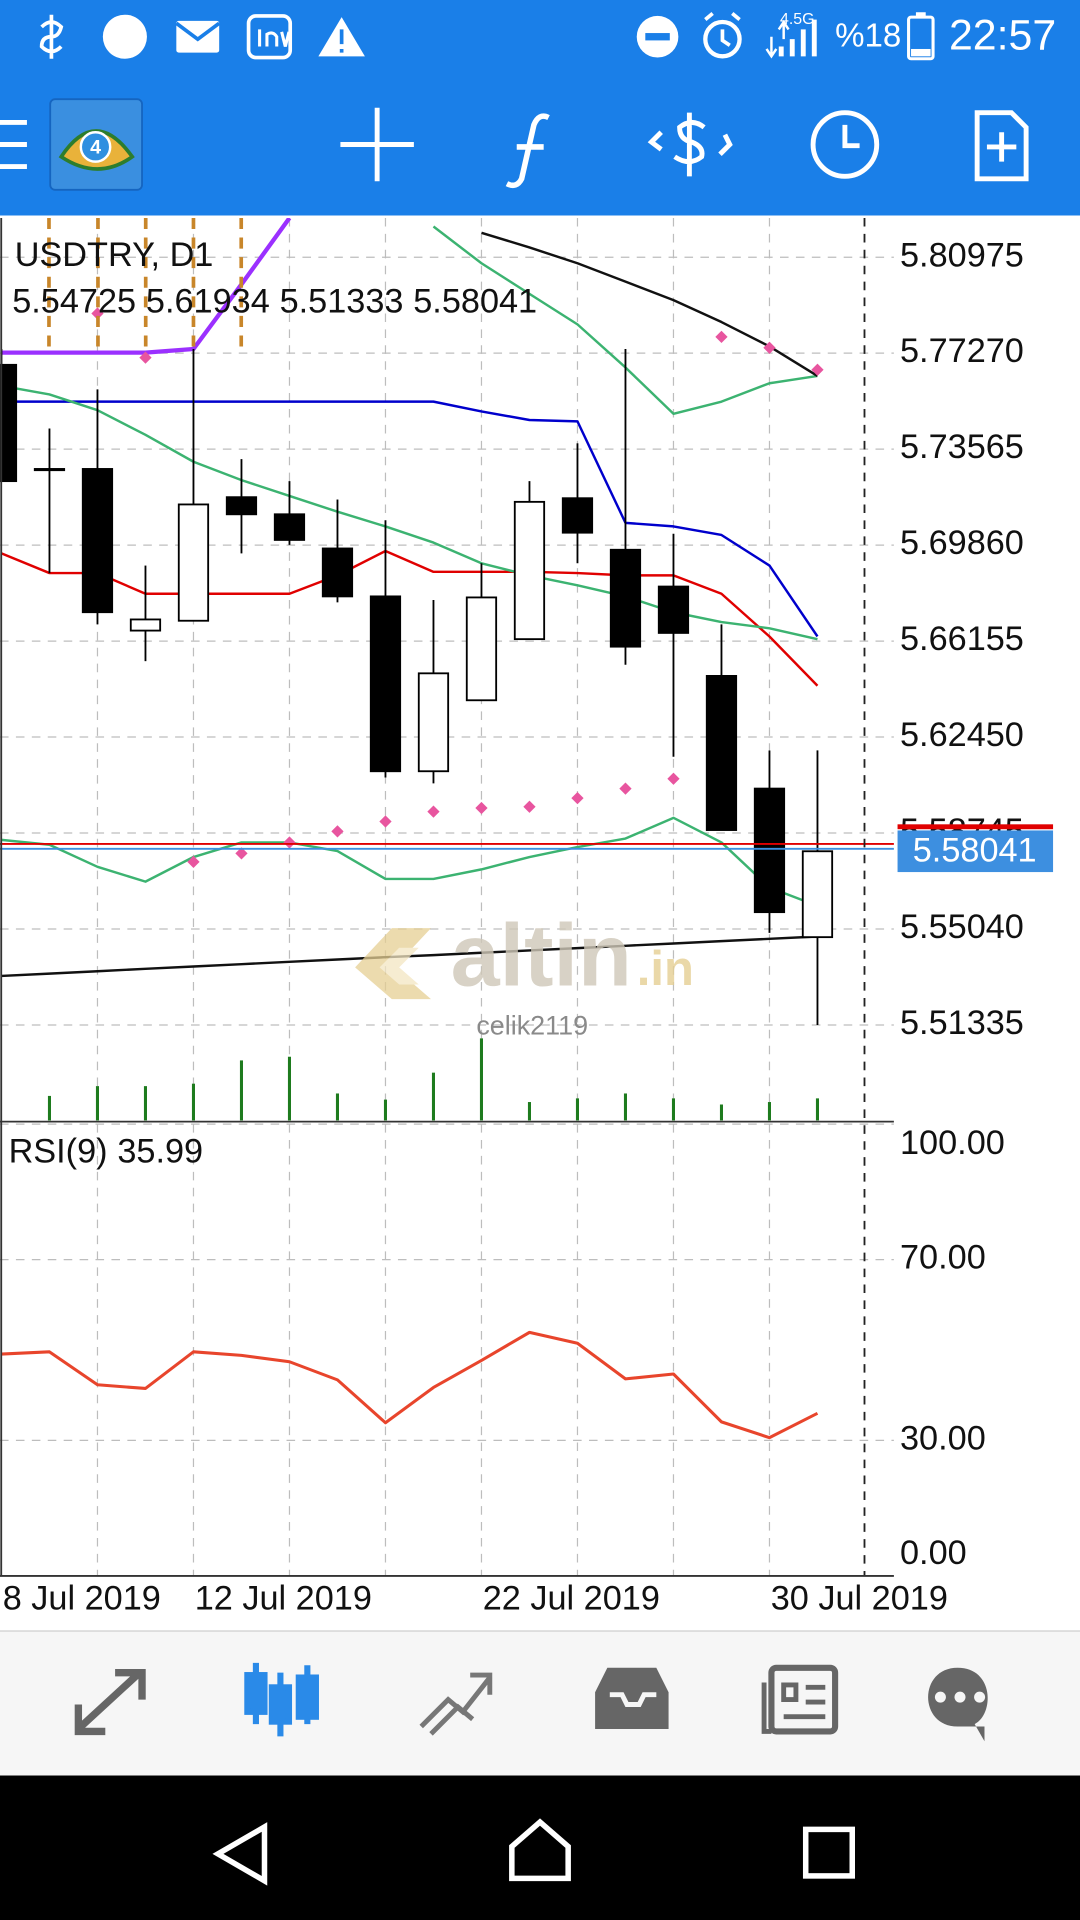 The image size is (1080, 1920). What do you see at coordinates (868, 36) in the screenshot?
I see `battery-level: %18` at bounding box center [868, 36].